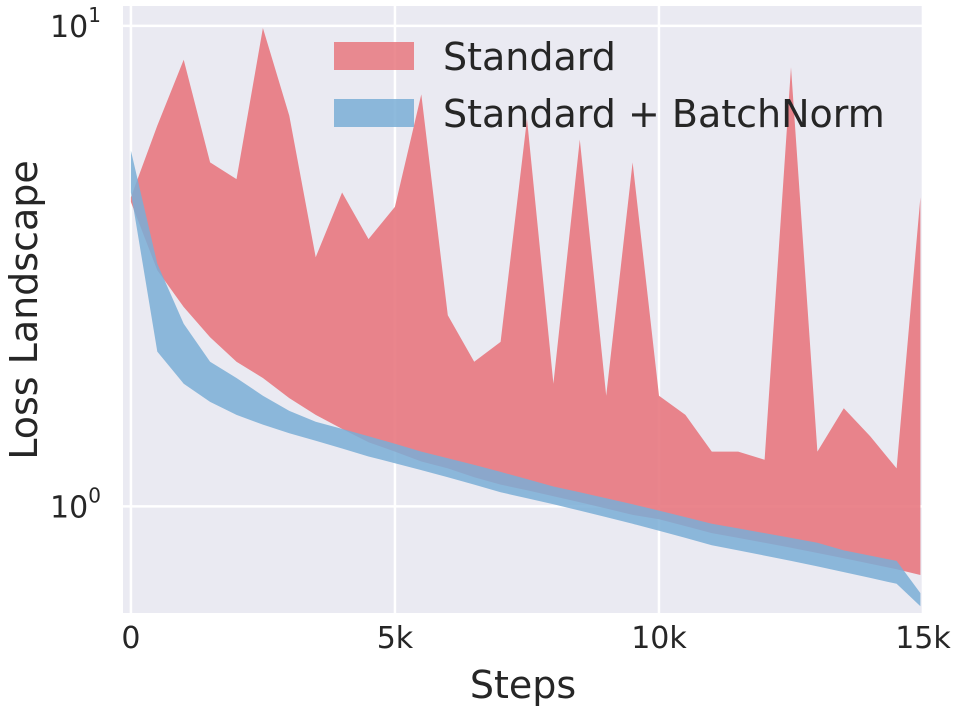 Image resolution: width=956 pixels, height=715 pixels. What do you see at coordinates (130, 638) in the screenshot?
I see `x-tick-label: 0` at bounding box center [130, 638].